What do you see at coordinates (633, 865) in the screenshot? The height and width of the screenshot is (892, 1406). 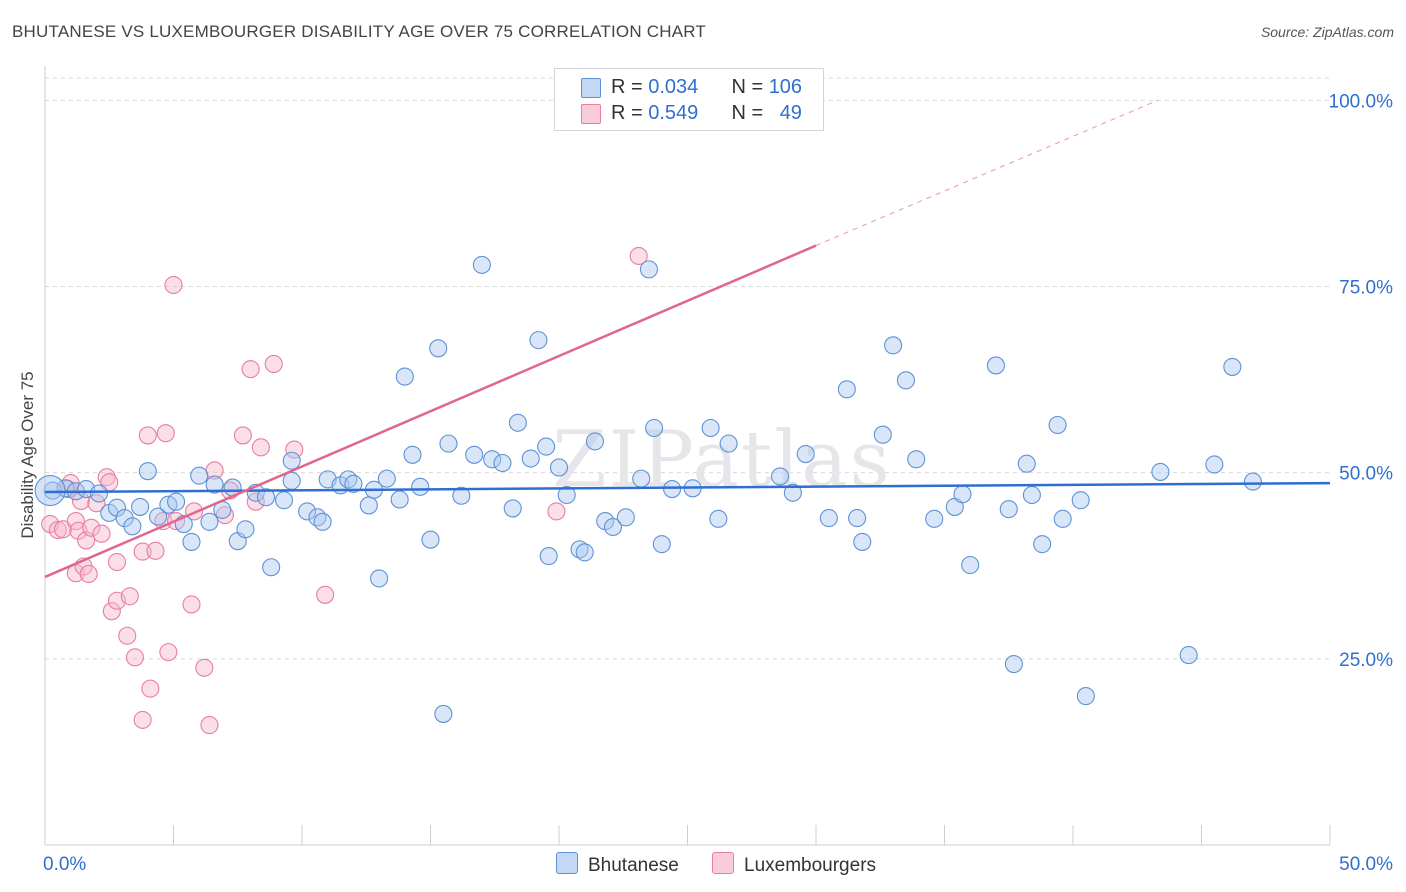 I see `legend-label: Bhutanese` at bounding box center [633, 865].